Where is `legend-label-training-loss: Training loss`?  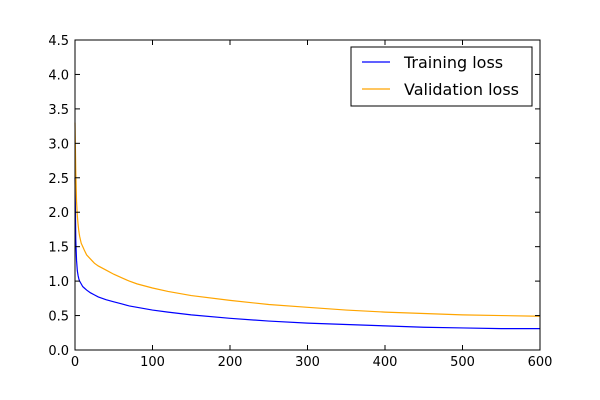
legend-label-training-loss: Training loss is located at coordinates (453, 62).